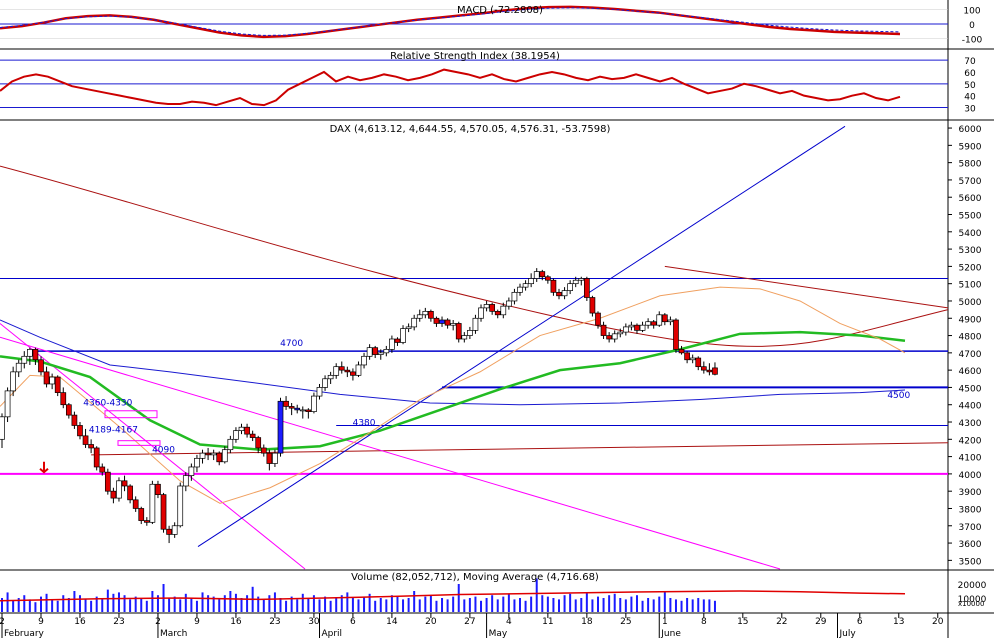 The image size is (994, 643). Describe the element at coordinates (547, 622) in the screenshot. I see `x-day-label: 11` at that location.